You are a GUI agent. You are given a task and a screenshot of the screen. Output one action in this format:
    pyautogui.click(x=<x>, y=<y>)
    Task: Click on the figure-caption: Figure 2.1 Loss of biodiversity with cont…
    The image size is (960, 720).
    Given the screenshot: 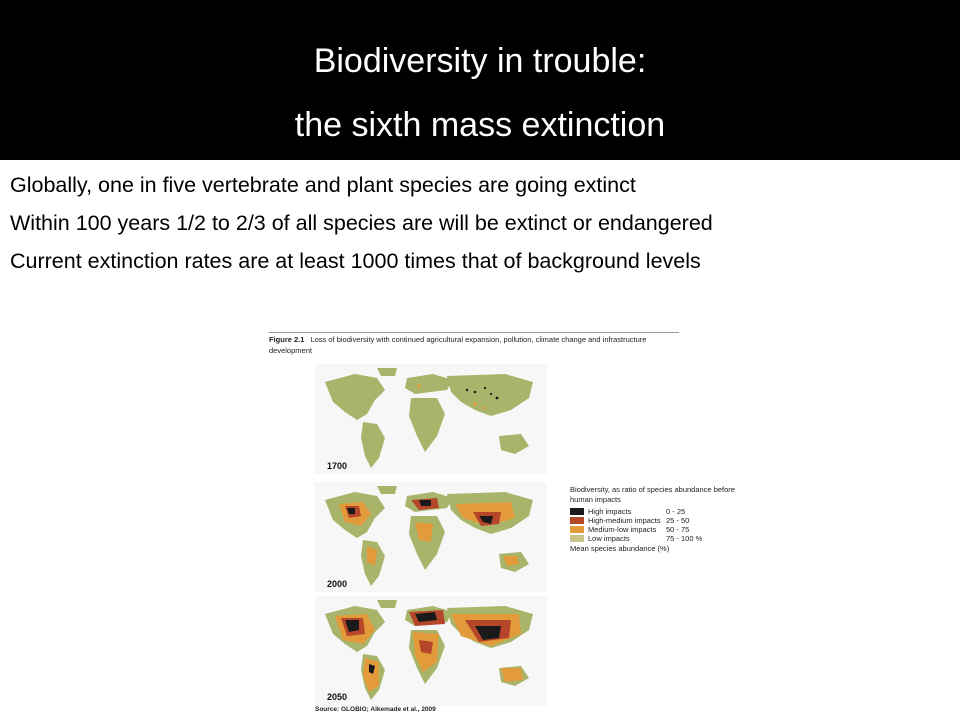 What is the action you would take?
    pyautogui.click(x=479, y=345)
    